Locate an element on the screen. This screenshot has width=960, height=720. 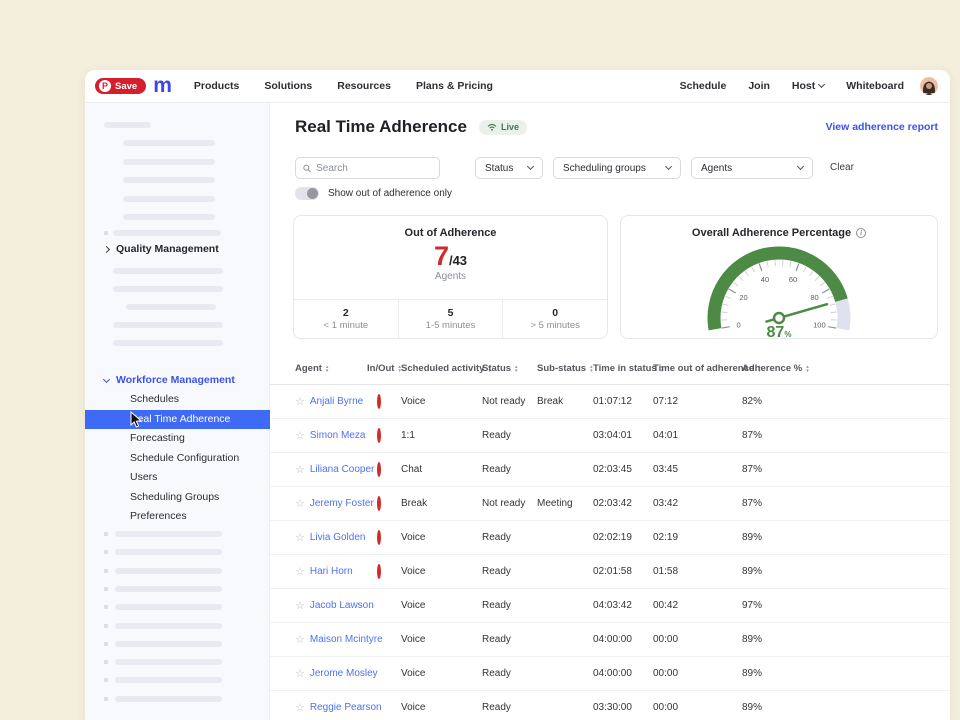
agent-link: Anjali Byrne is located at coordinates (336, 401).